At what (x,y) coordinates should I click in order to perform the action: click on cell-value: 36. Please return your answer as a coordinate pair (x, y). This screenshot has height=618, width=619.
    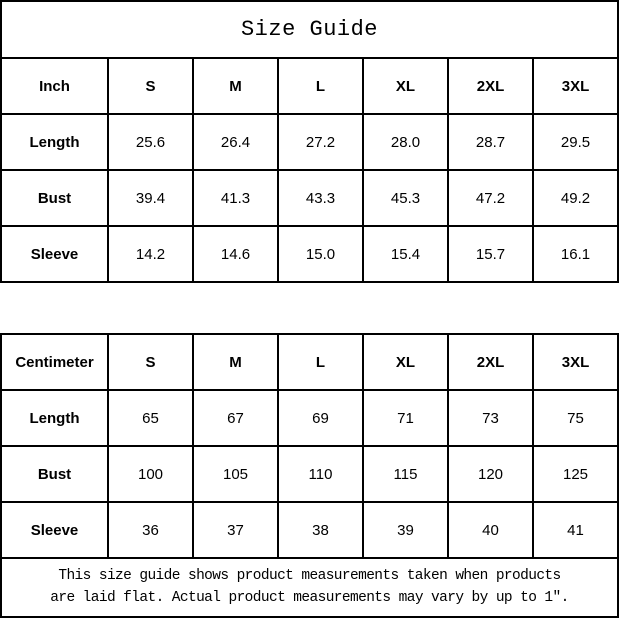
    Looking at the image, I should click on (150, 530).